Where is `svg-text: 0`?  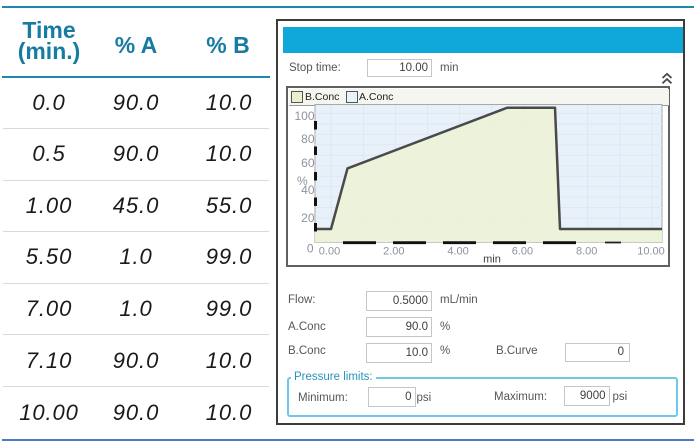
svg-text: 0 is located at coordinates (310, 249).